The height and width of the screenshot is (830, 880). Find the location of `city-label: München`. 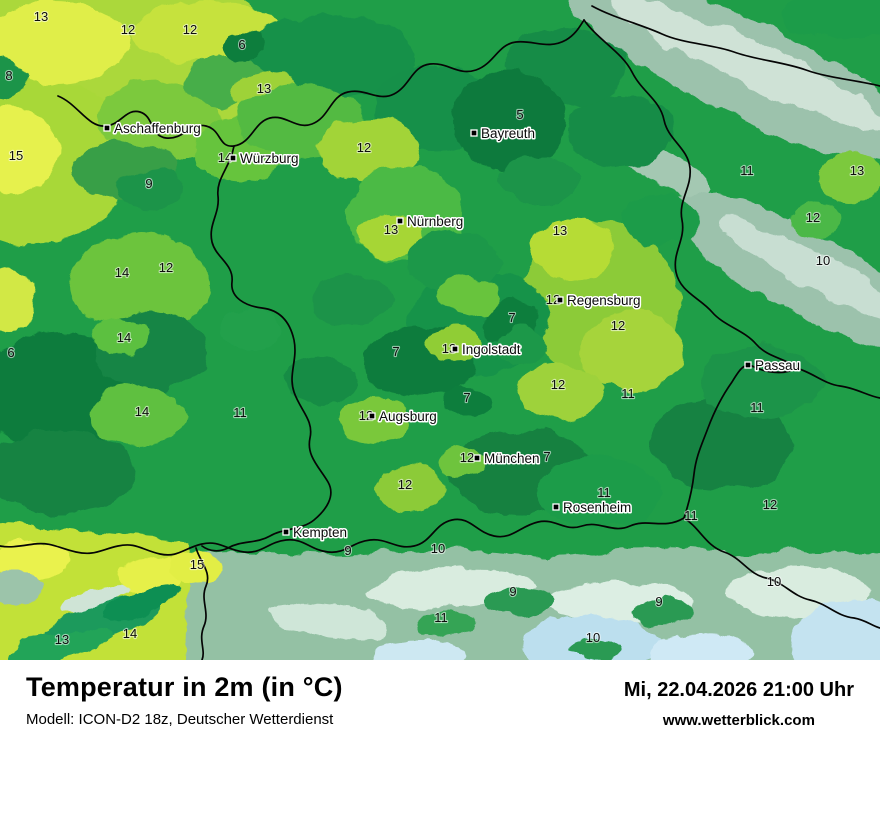

city-label: München is located at coordinates (512, 458).